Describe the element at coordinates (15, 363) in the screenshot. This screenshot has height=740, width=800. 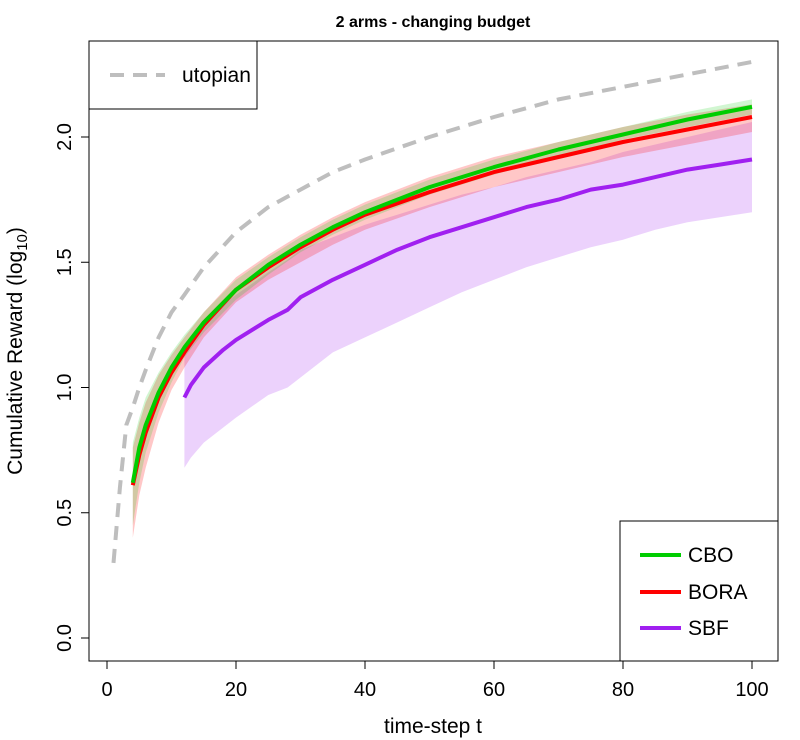
I see `y-axis-label-main: Cumulative Reward (log` at that location.